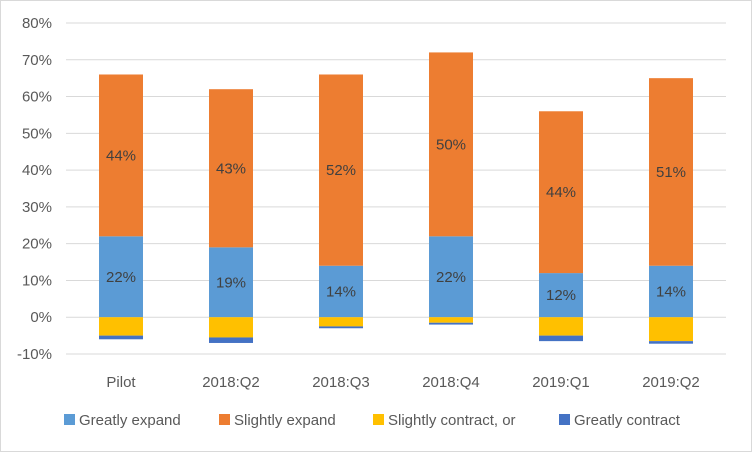 The height and width of the screenshot is (452, 752). What do you see at coordinates (37, 280) in the screenshot?
I see `y-tick-label: 10%` at bounding box center [37, 280].